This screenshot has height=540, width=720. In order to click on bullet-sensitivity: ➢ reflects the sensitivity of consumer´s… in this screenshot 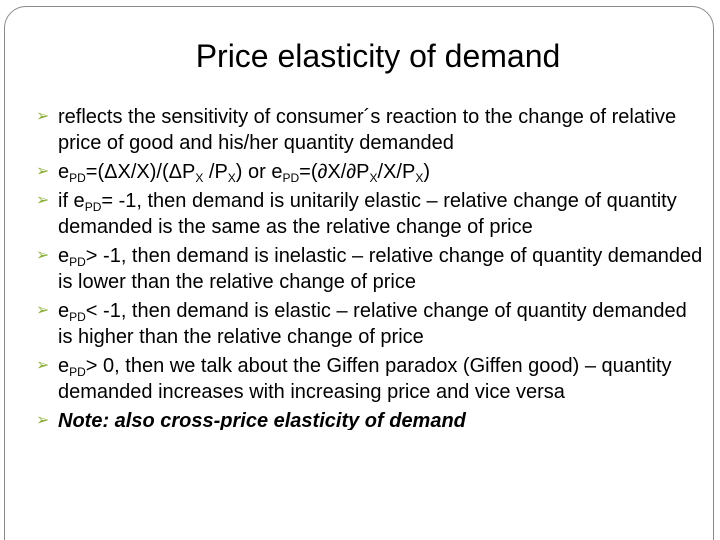, I will do `click(371, 130)`.